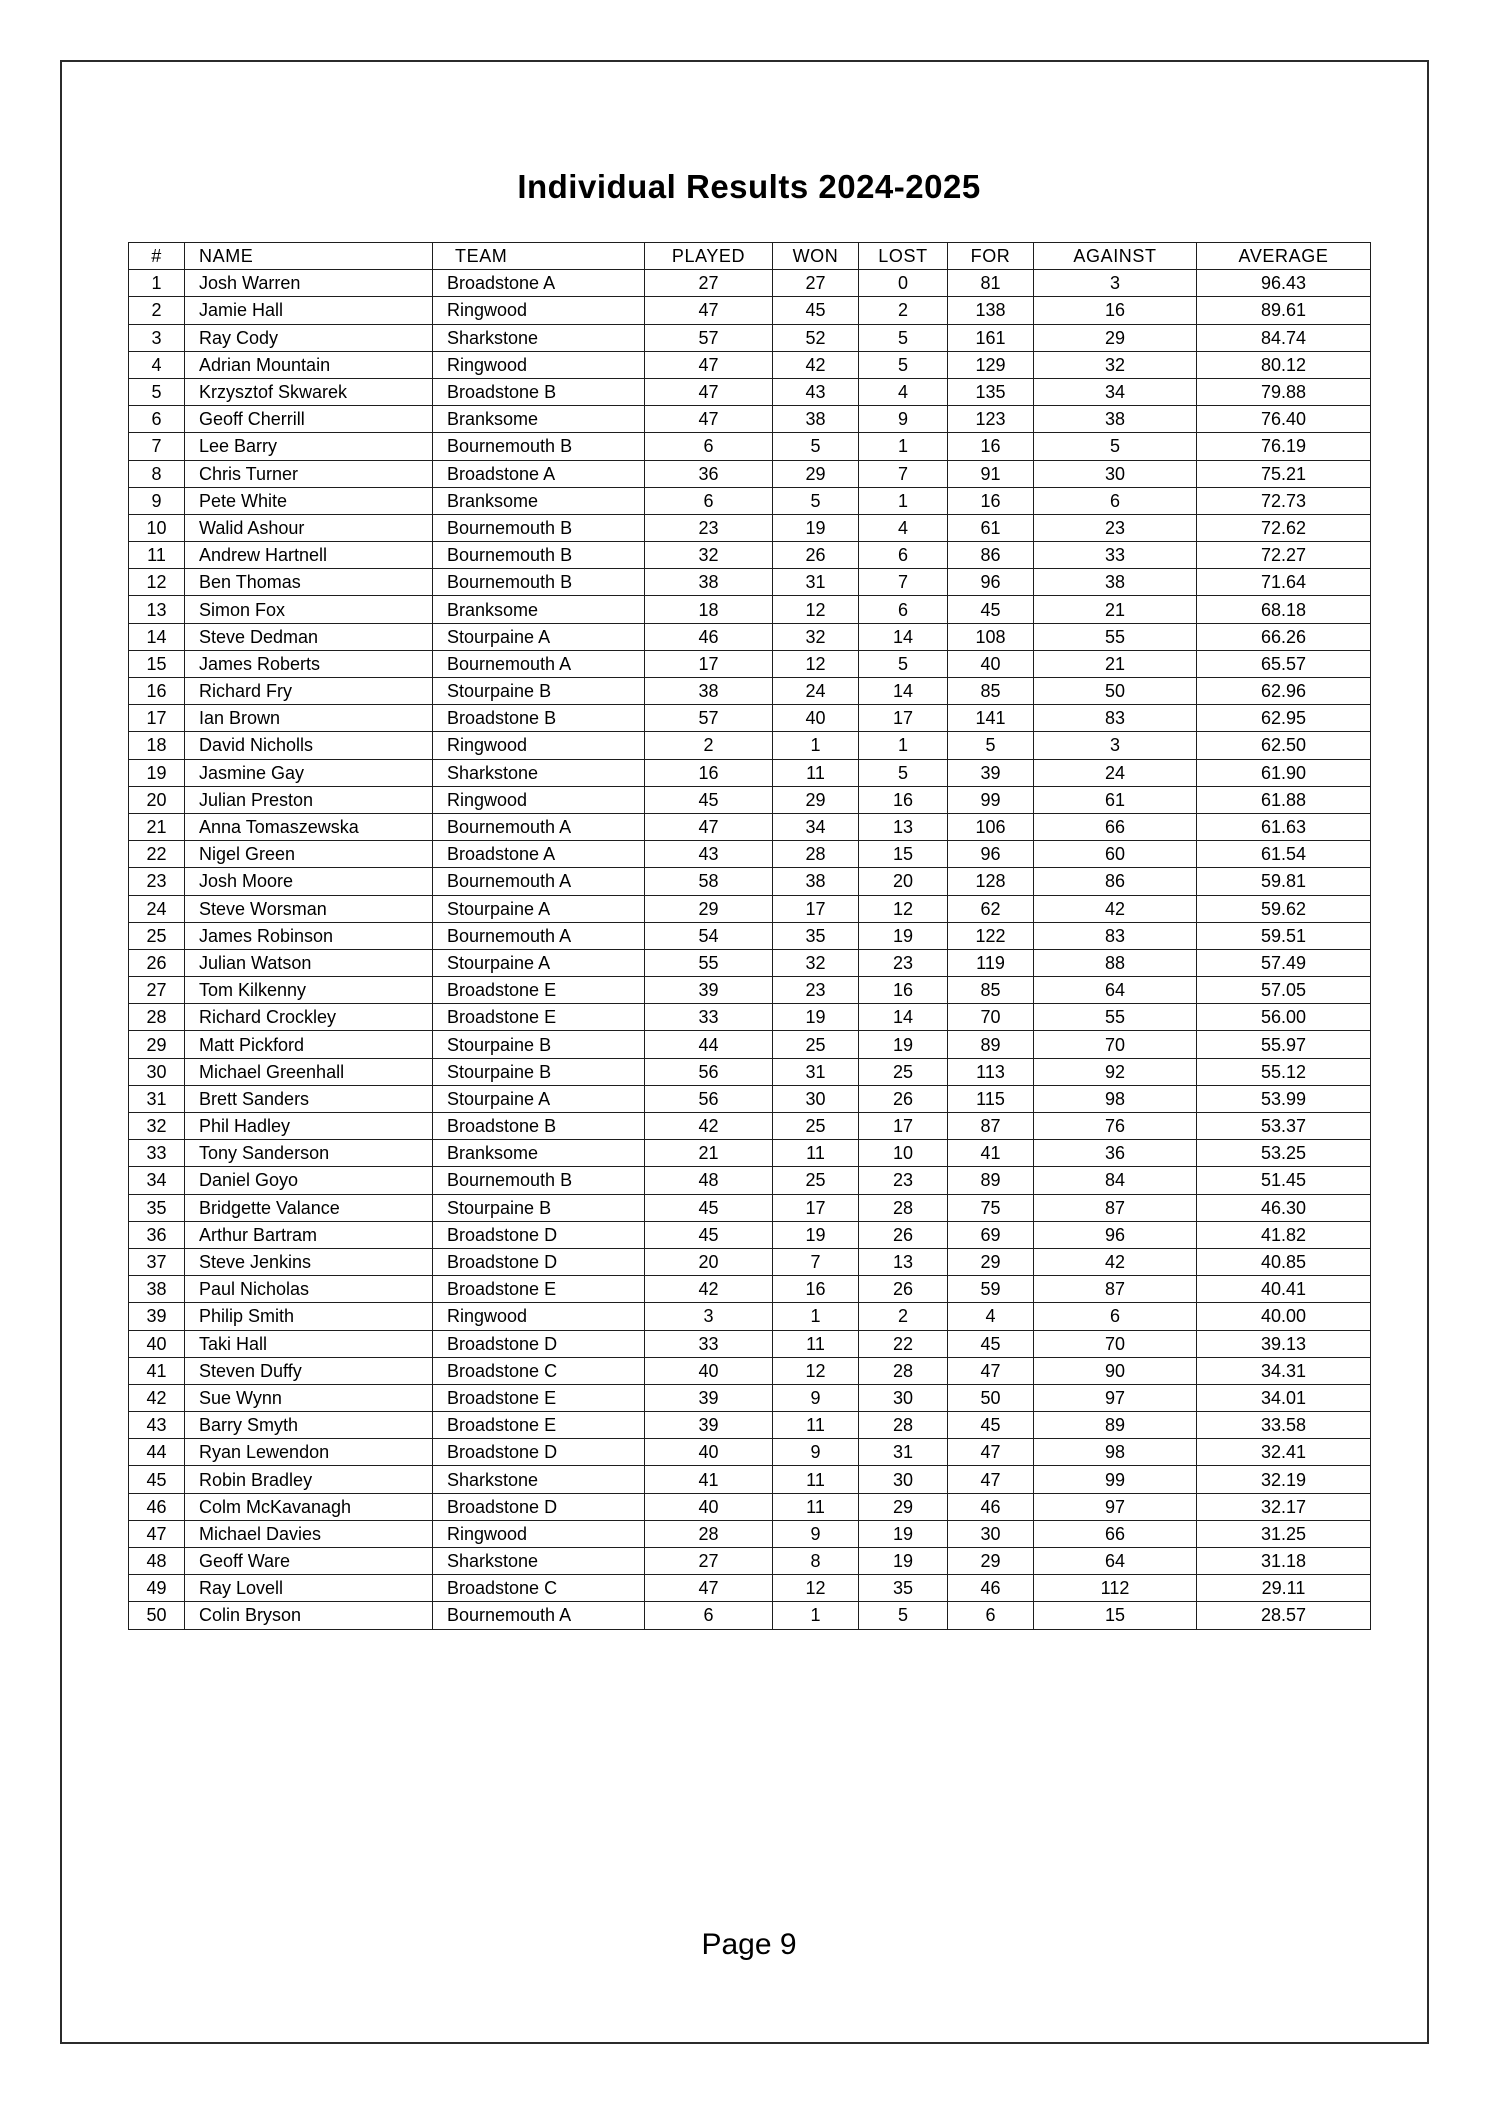  I want to click on table-cell: Stourpaine B, so click(538, 1044).